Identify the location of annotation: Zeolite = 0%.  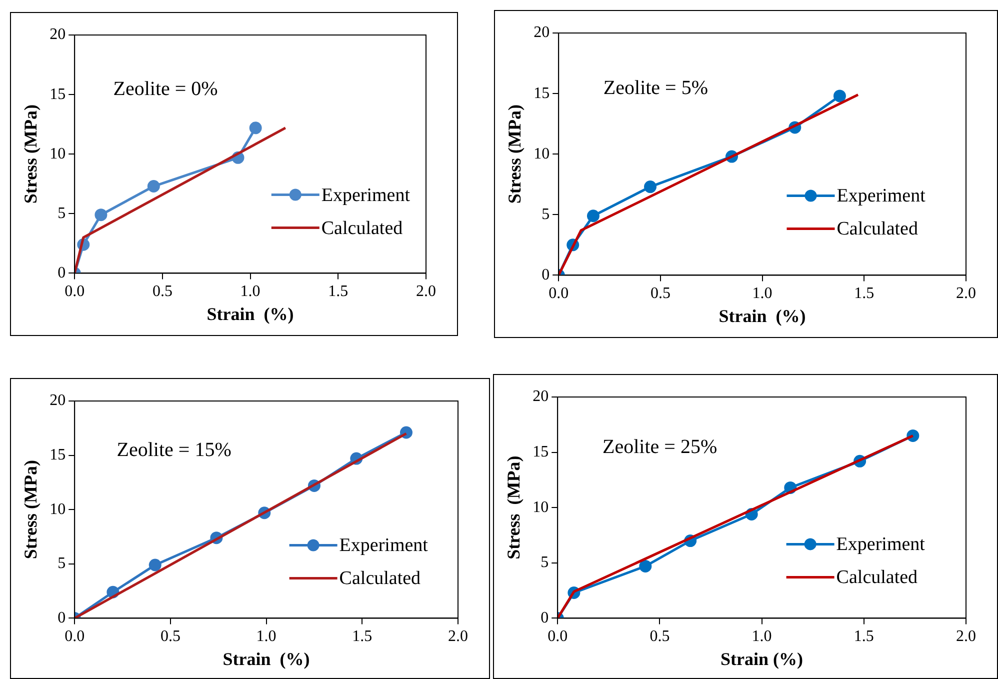
(165, 89).